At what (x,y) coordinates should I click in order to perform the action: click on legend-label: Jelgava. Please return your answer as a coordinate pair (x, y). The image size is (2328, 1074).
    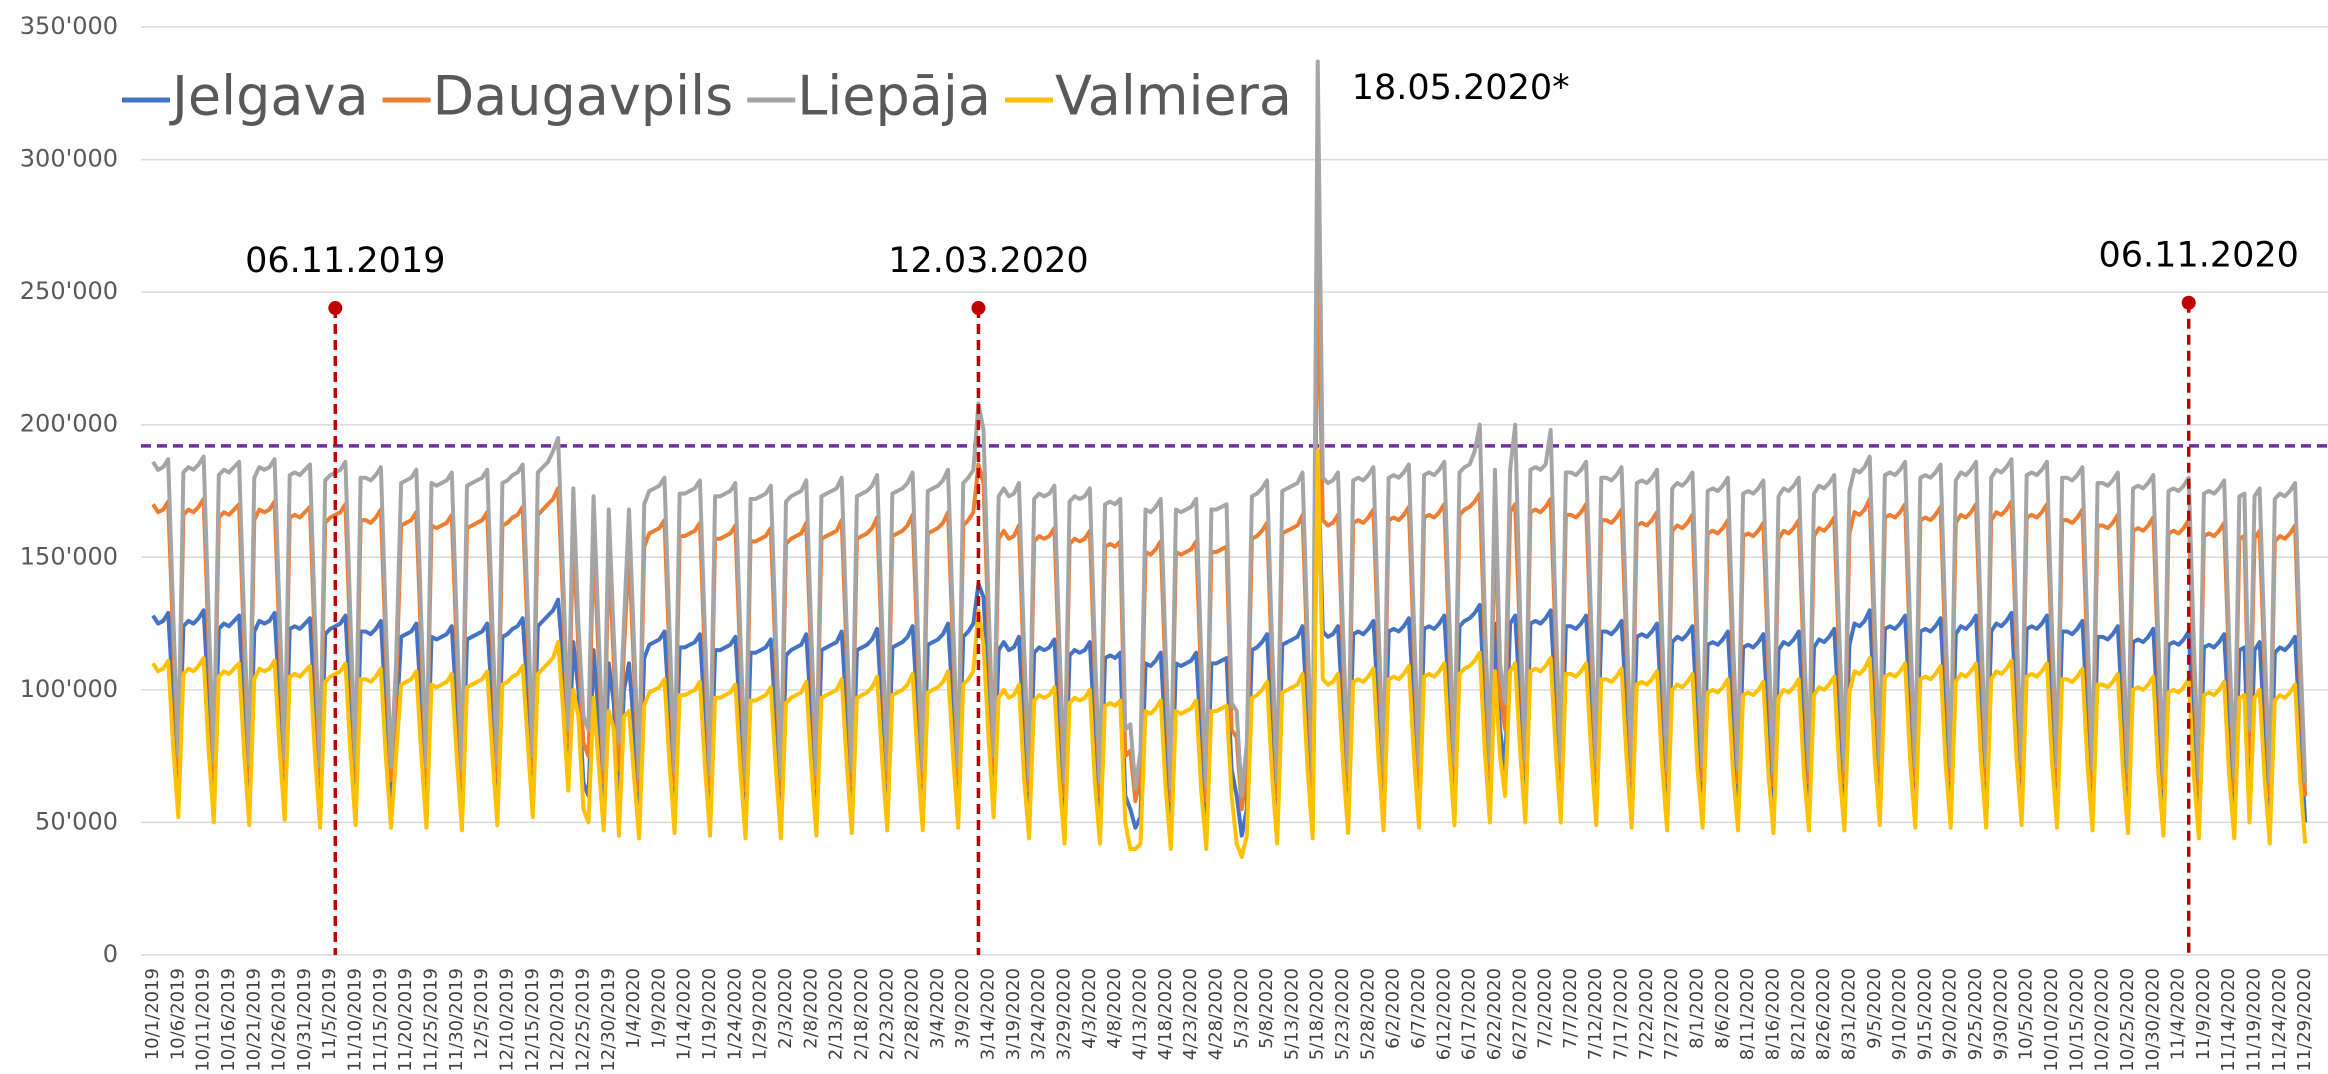
    Looking at the image, I should click on (269, 96).